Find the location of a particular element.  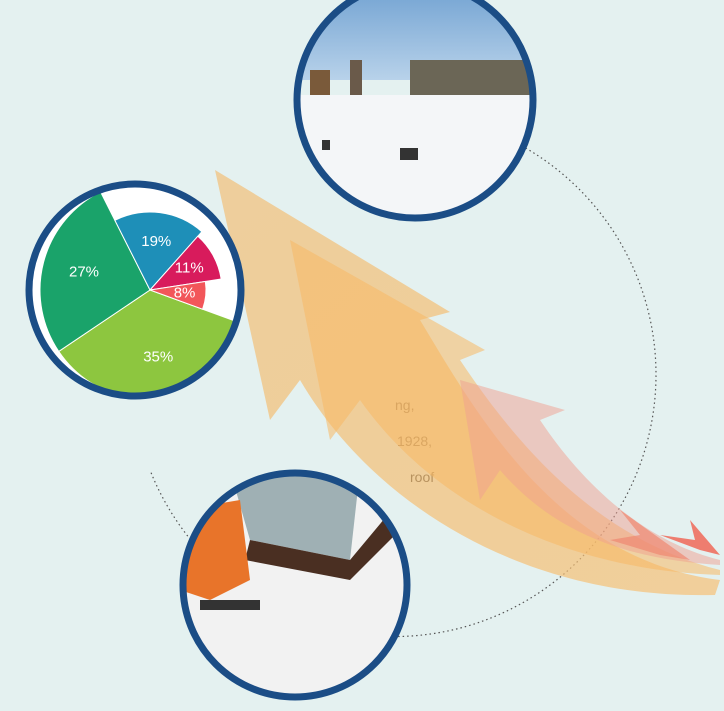

pie-photo: 35% 27% 19%11% 8% is located at coordinates (135, 290).